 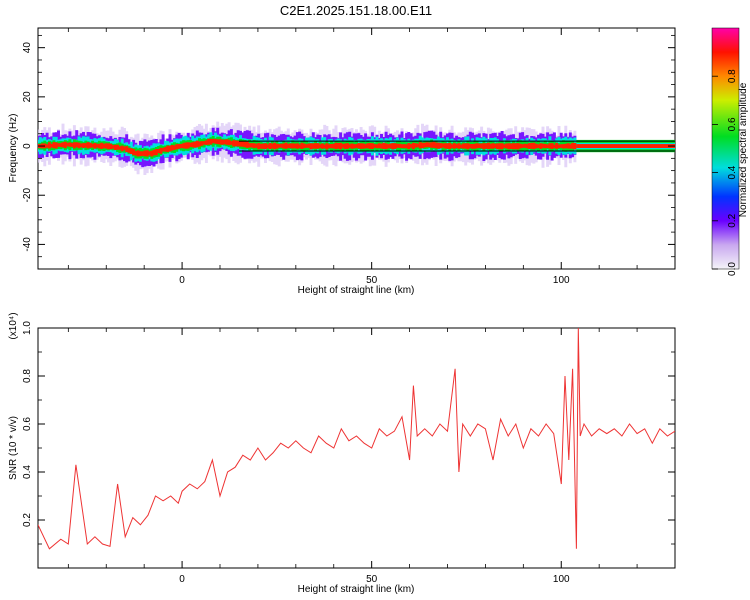 What do you see at coordinates (372, 280) in the screenshot?
I see `heatmap-xtick-label: 50` at bounding box center [372, 280].